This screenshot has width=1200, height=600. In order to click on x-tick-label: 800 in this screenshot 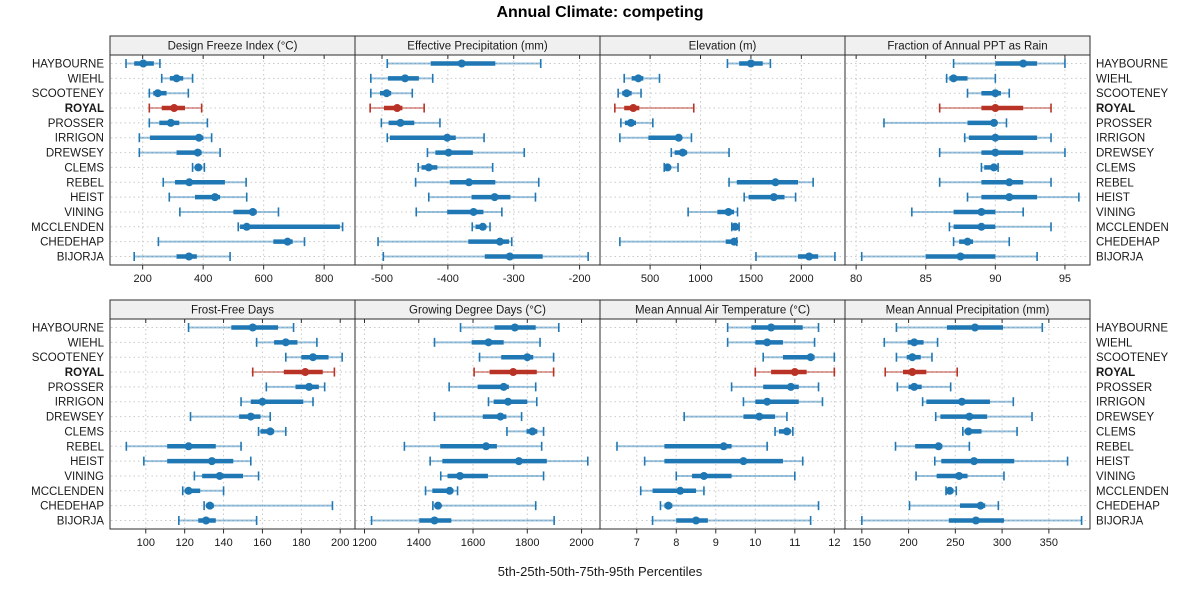, I will do `click(324, 279)`.